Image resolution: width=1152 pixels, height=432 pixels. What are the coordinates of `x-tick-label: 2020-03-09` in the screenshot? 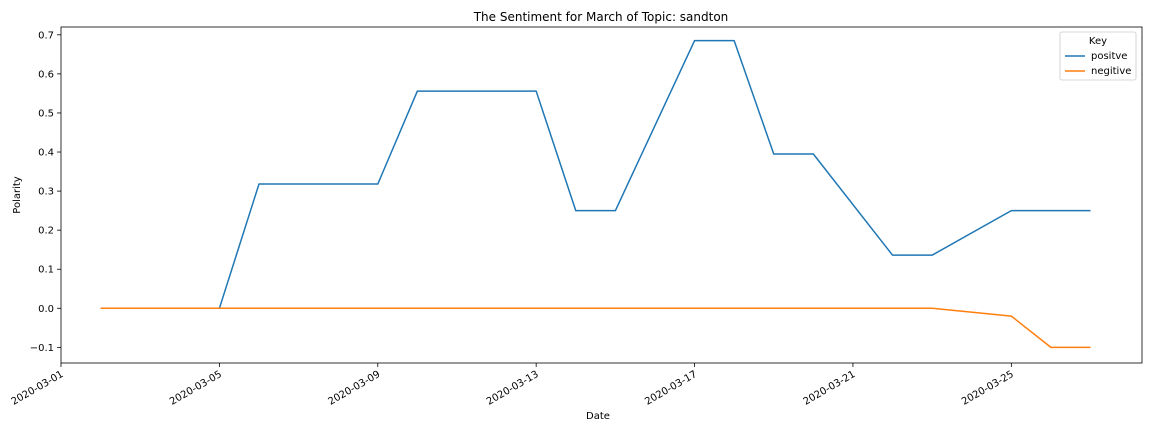 It's located at (354, 388).